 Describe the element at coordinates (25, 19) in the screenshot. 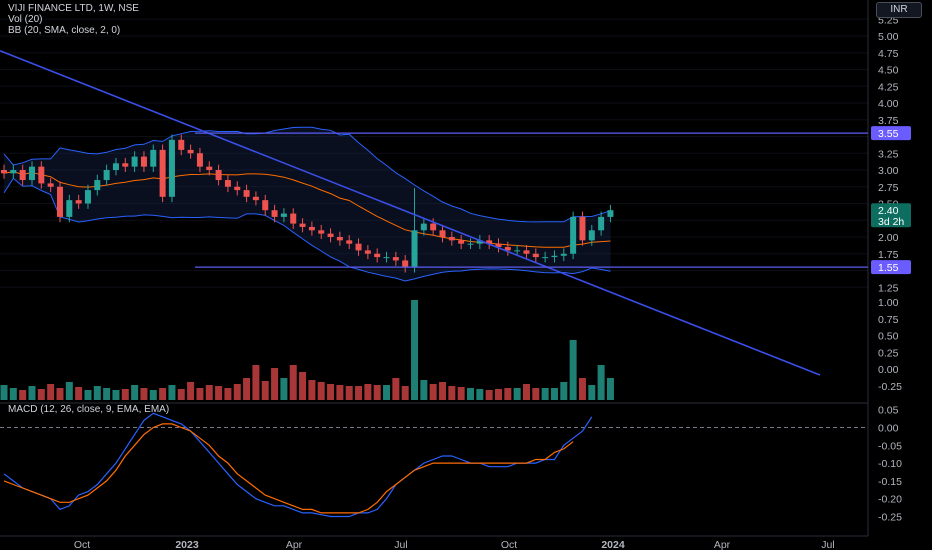

I see `volume-legend: Vol (20)` at that location.